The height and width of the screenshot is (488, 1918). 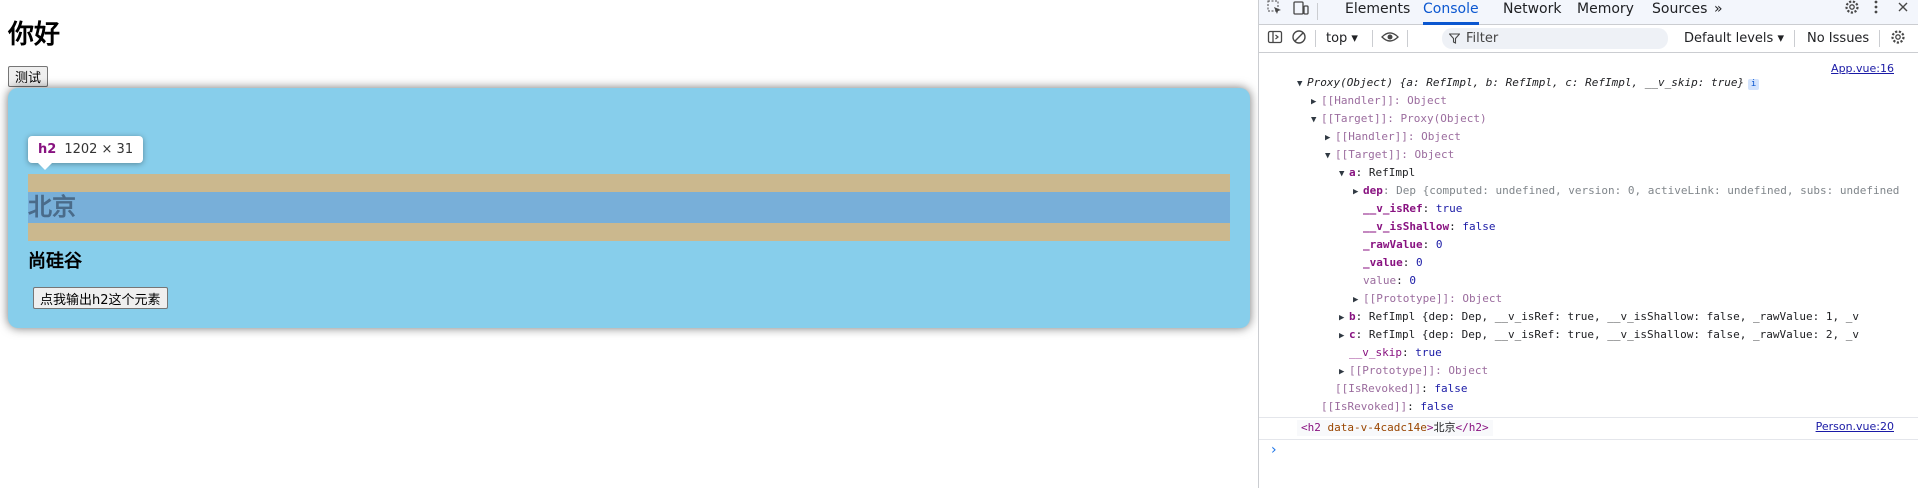 I want to click on source-link-person-vue: Person.vue:20, so click(x=1854, y=426).